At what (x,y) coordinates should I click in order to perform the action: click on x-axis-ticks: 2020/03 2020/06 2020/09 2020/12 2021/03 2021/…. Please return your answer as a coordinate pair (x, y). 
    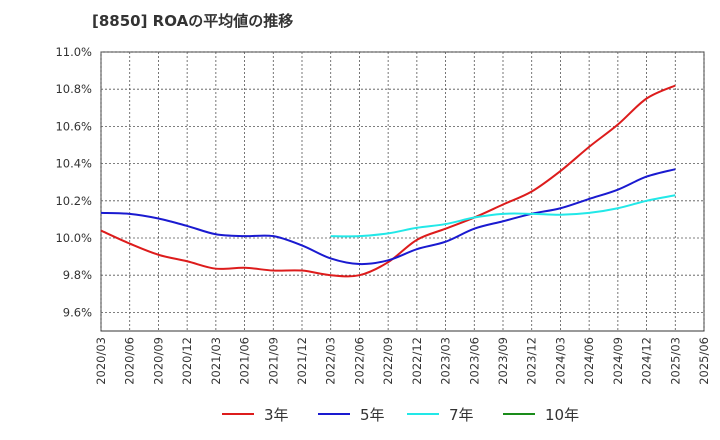
    Looking at the image, I should click on (402, 361).